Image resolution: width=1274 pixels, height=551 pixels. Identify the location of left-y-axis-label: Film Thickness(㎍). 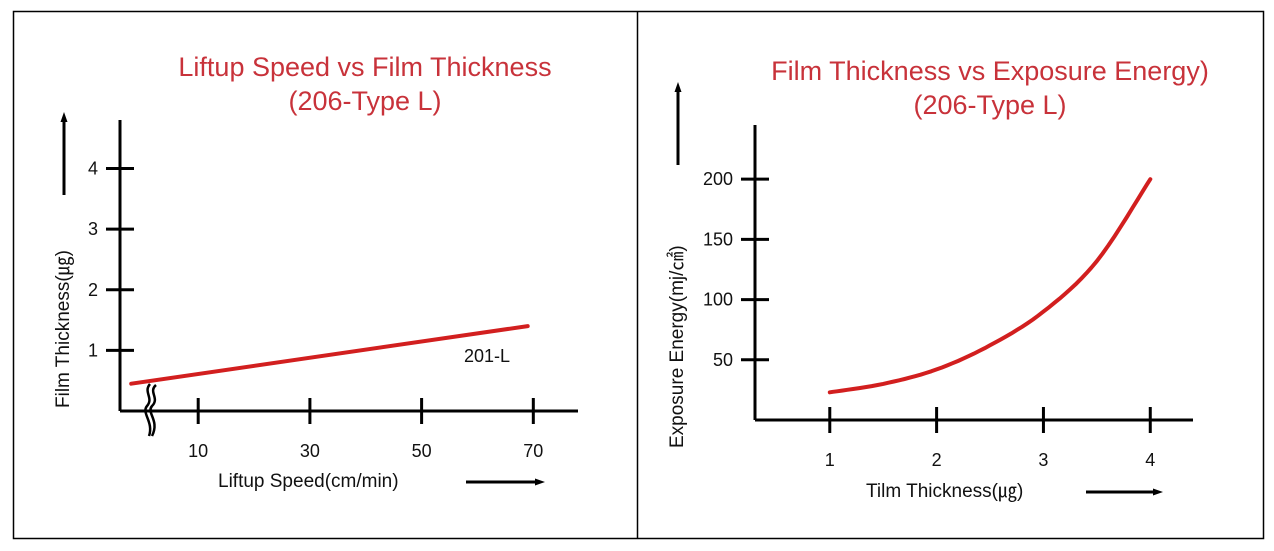
(63, 329).